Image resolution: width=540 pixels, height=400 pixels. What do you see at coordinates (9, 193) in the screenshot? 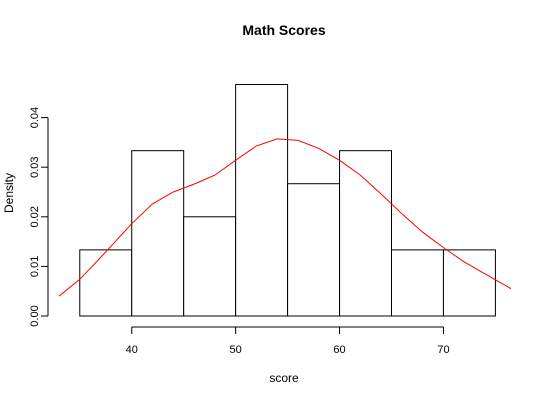
I see `y-axis-label: Density` at bounding box center [9, 193].